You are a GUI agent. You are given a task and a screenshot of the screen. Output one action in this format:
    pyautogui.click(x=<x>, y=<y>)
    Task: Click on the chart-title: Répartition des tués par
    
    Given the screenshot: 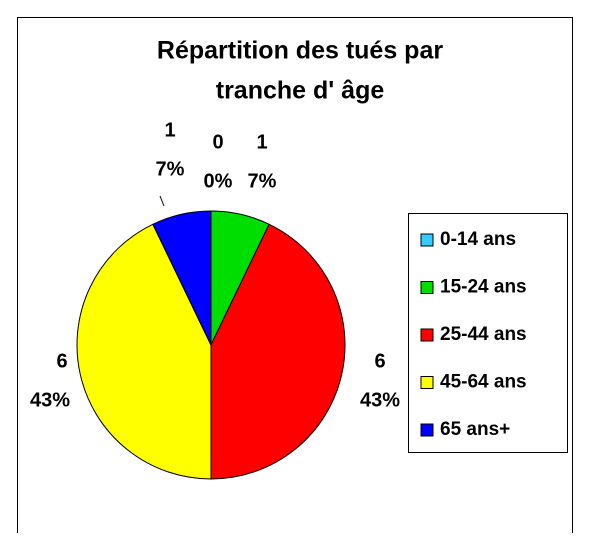 What is the action you would take?
    pyautogui.click(x=300, y=51)
    